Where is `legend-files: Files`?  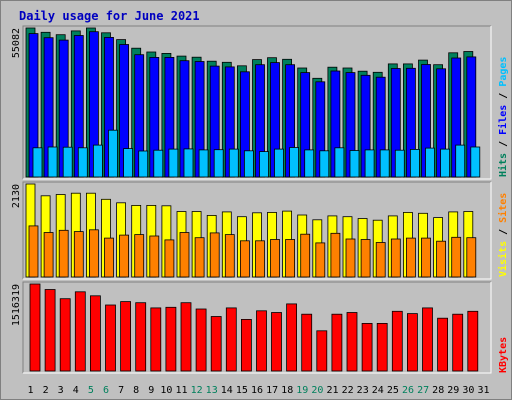
legend-files: Files is located at coordinates (503, 120).